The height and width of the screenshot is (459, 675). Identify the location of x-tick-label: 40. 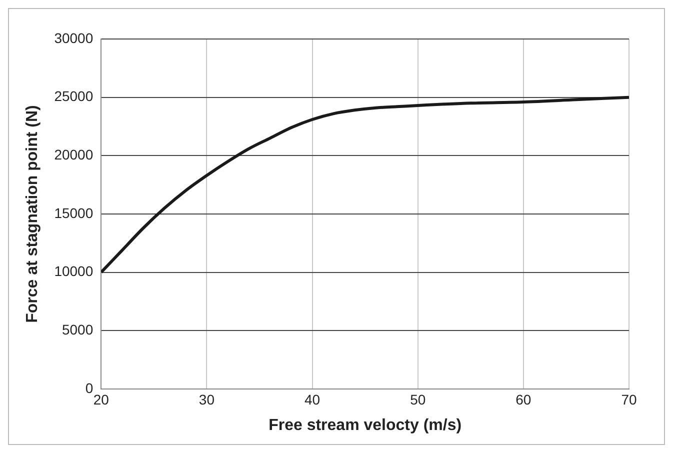
(312, 399).